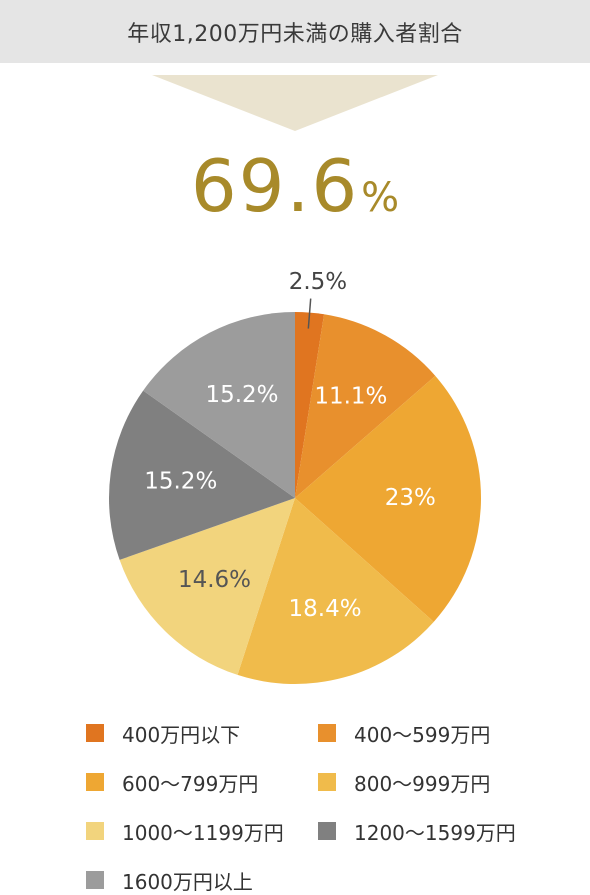 The image size is (590, 895). I want to click on legend-item: 600〜799万円, so click(172, 782).